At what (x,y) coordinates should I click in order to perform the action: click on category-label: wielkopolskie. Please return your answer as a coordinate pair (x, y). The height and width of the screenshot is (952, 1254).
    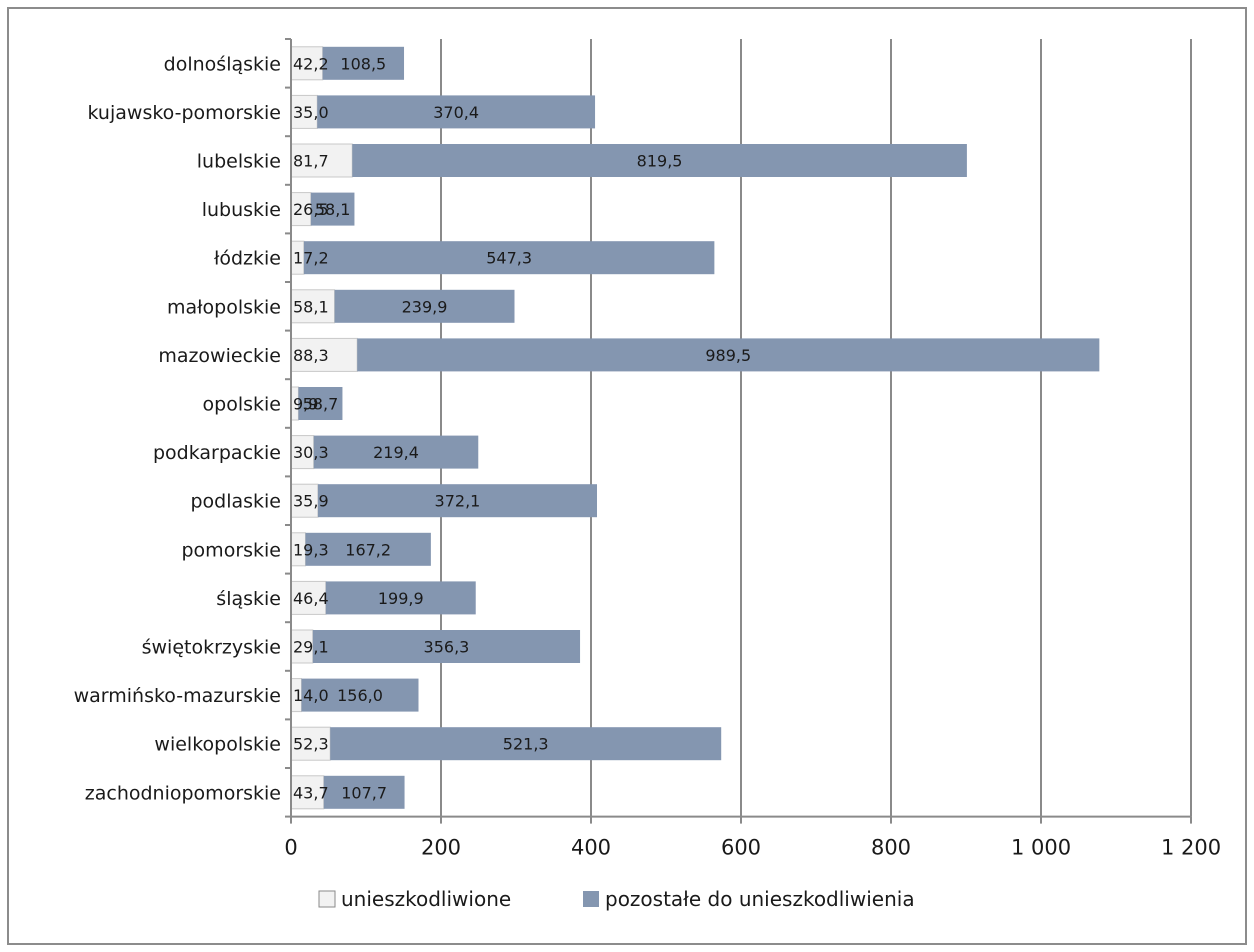
    Looking at the image, I should click on (217, 745).